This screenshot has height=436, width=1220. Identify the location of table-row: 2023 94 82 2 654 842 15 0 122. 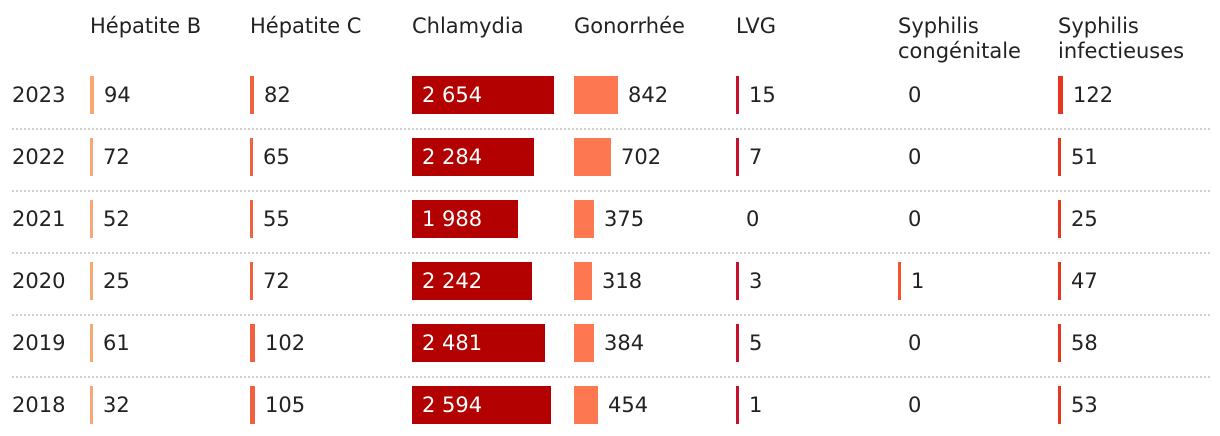
(605, 105).